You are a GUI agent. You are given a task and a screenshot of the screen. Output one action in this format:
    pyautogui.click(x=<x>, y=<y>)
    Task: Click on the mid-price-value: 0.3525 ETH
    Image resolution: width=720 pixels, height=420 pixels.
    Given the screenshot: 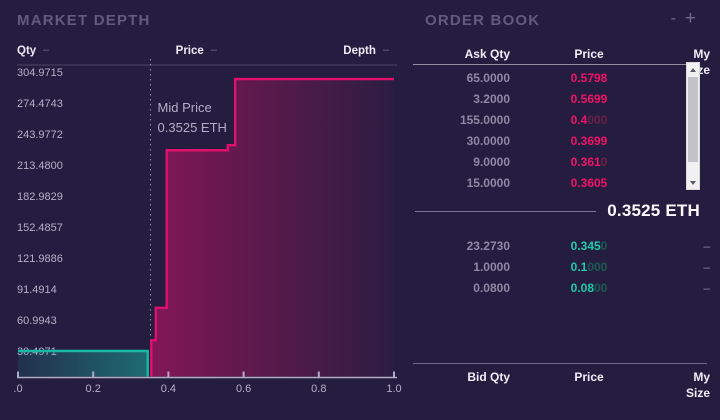 What is the action you would take?
    pyautogui.click(x=653, y=210)
    